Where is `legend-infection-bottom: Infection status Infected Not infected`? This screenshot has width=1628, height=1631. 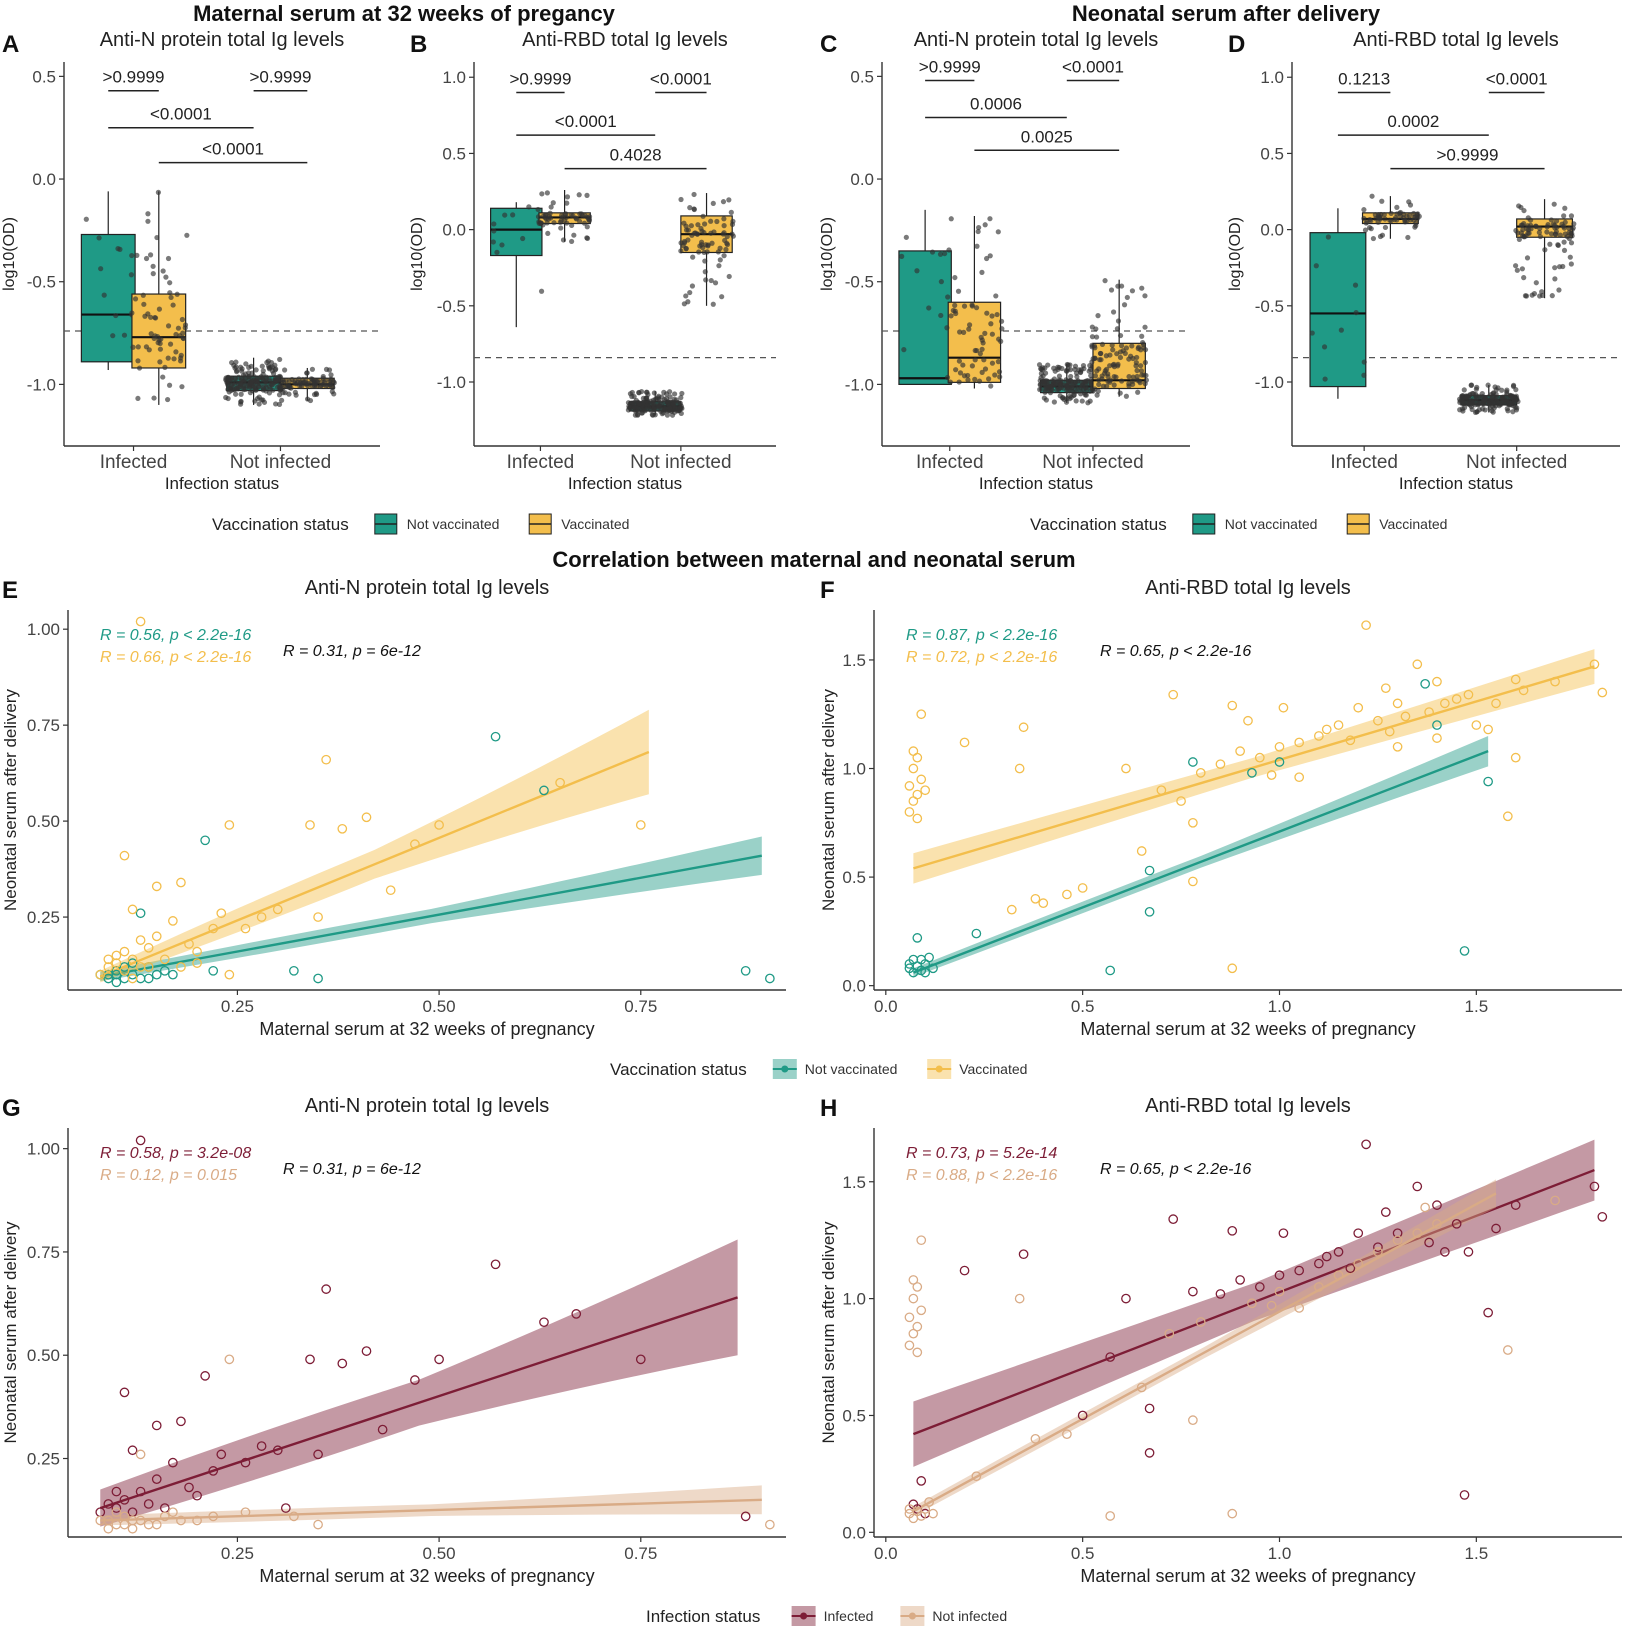 legend-infection-bottom: Infection status Infected Not infected is located at coordinates (826, 1616).